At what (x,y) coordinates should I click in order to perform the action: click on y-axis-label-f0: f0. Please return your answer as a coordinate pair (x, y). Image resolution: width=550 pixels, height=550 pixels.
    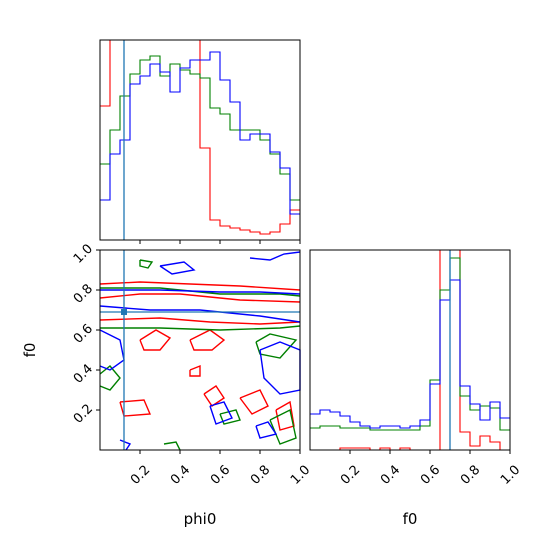
    Looking at the image, I should click on (30, 350).